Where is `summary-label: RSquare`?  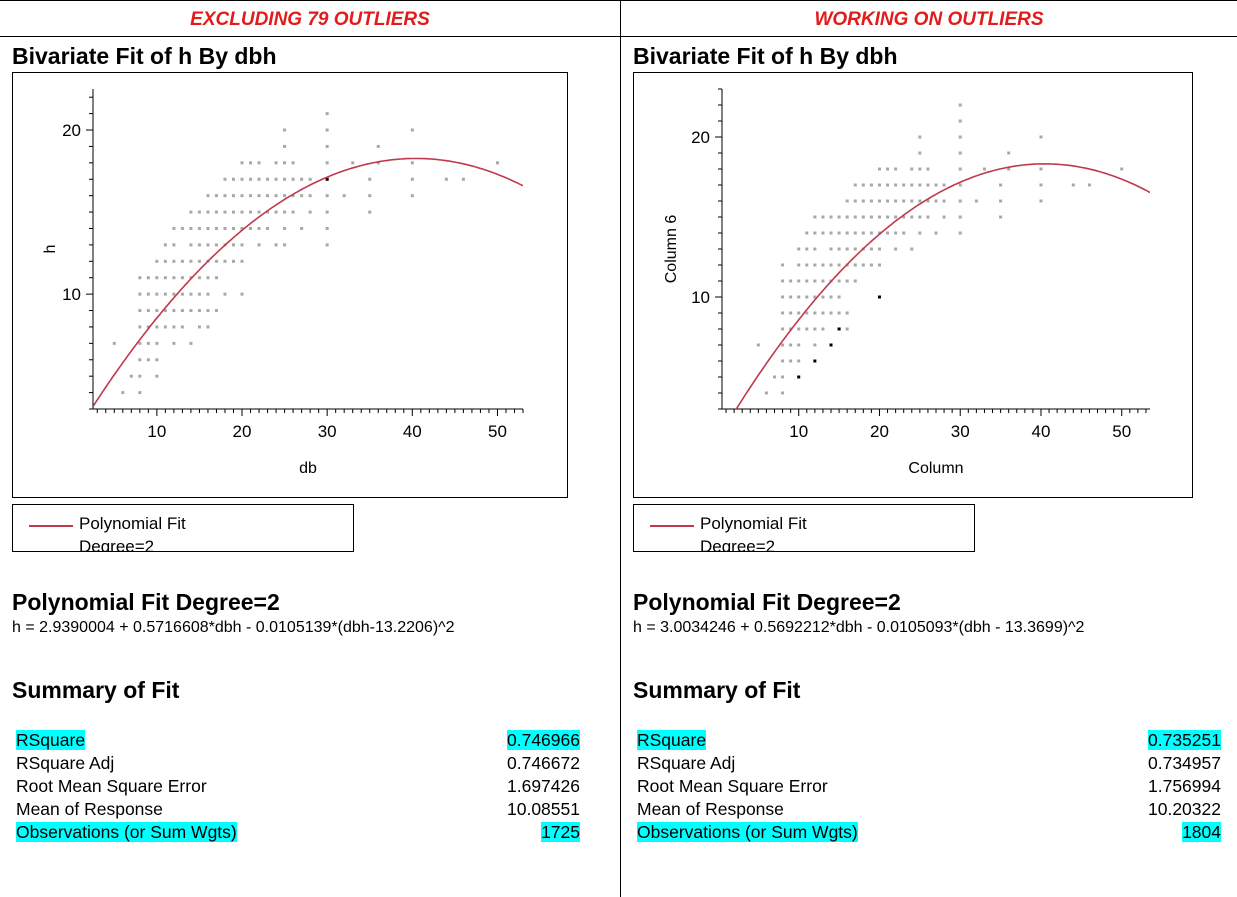
summary-label: RSquare is located at coordinates (672, 740).